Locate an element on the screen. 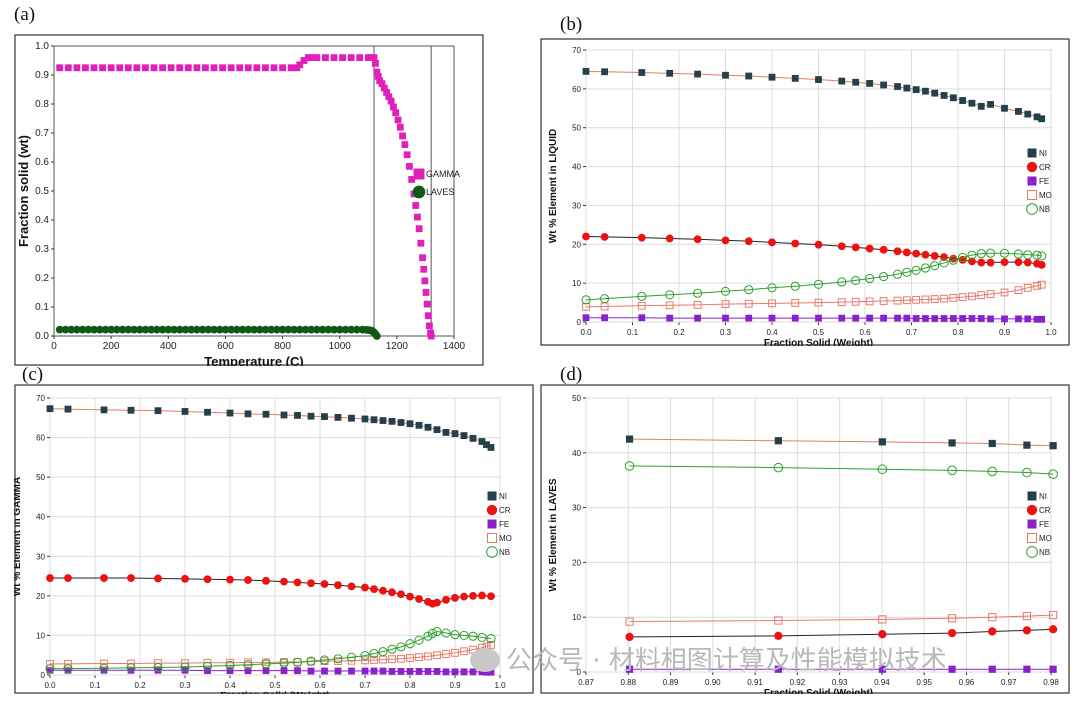 This screenshot has height=704, width=1080. legend-marker-cr is located at coordinates (1032, 510).